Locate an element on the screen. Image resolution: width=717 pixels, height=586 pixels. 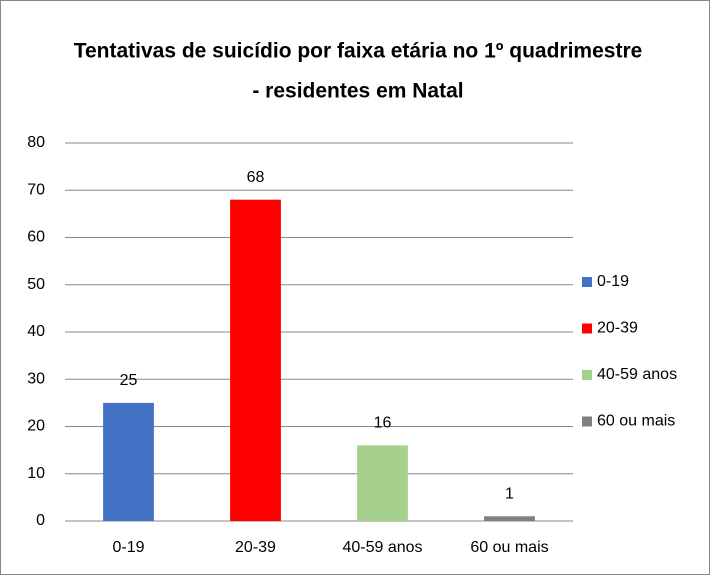
x-tick-label: 40-59 anos is located at coordinates (382, 547).